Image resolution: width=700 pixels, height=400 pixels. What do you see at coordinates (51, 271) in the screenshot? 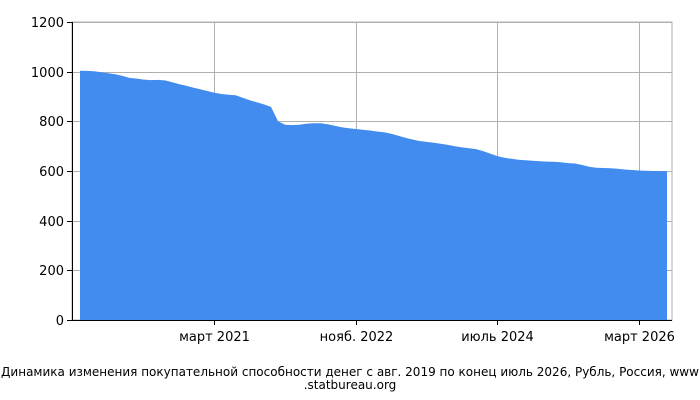
I see `y-tick-label: 200` at bounding box center [51, 271].